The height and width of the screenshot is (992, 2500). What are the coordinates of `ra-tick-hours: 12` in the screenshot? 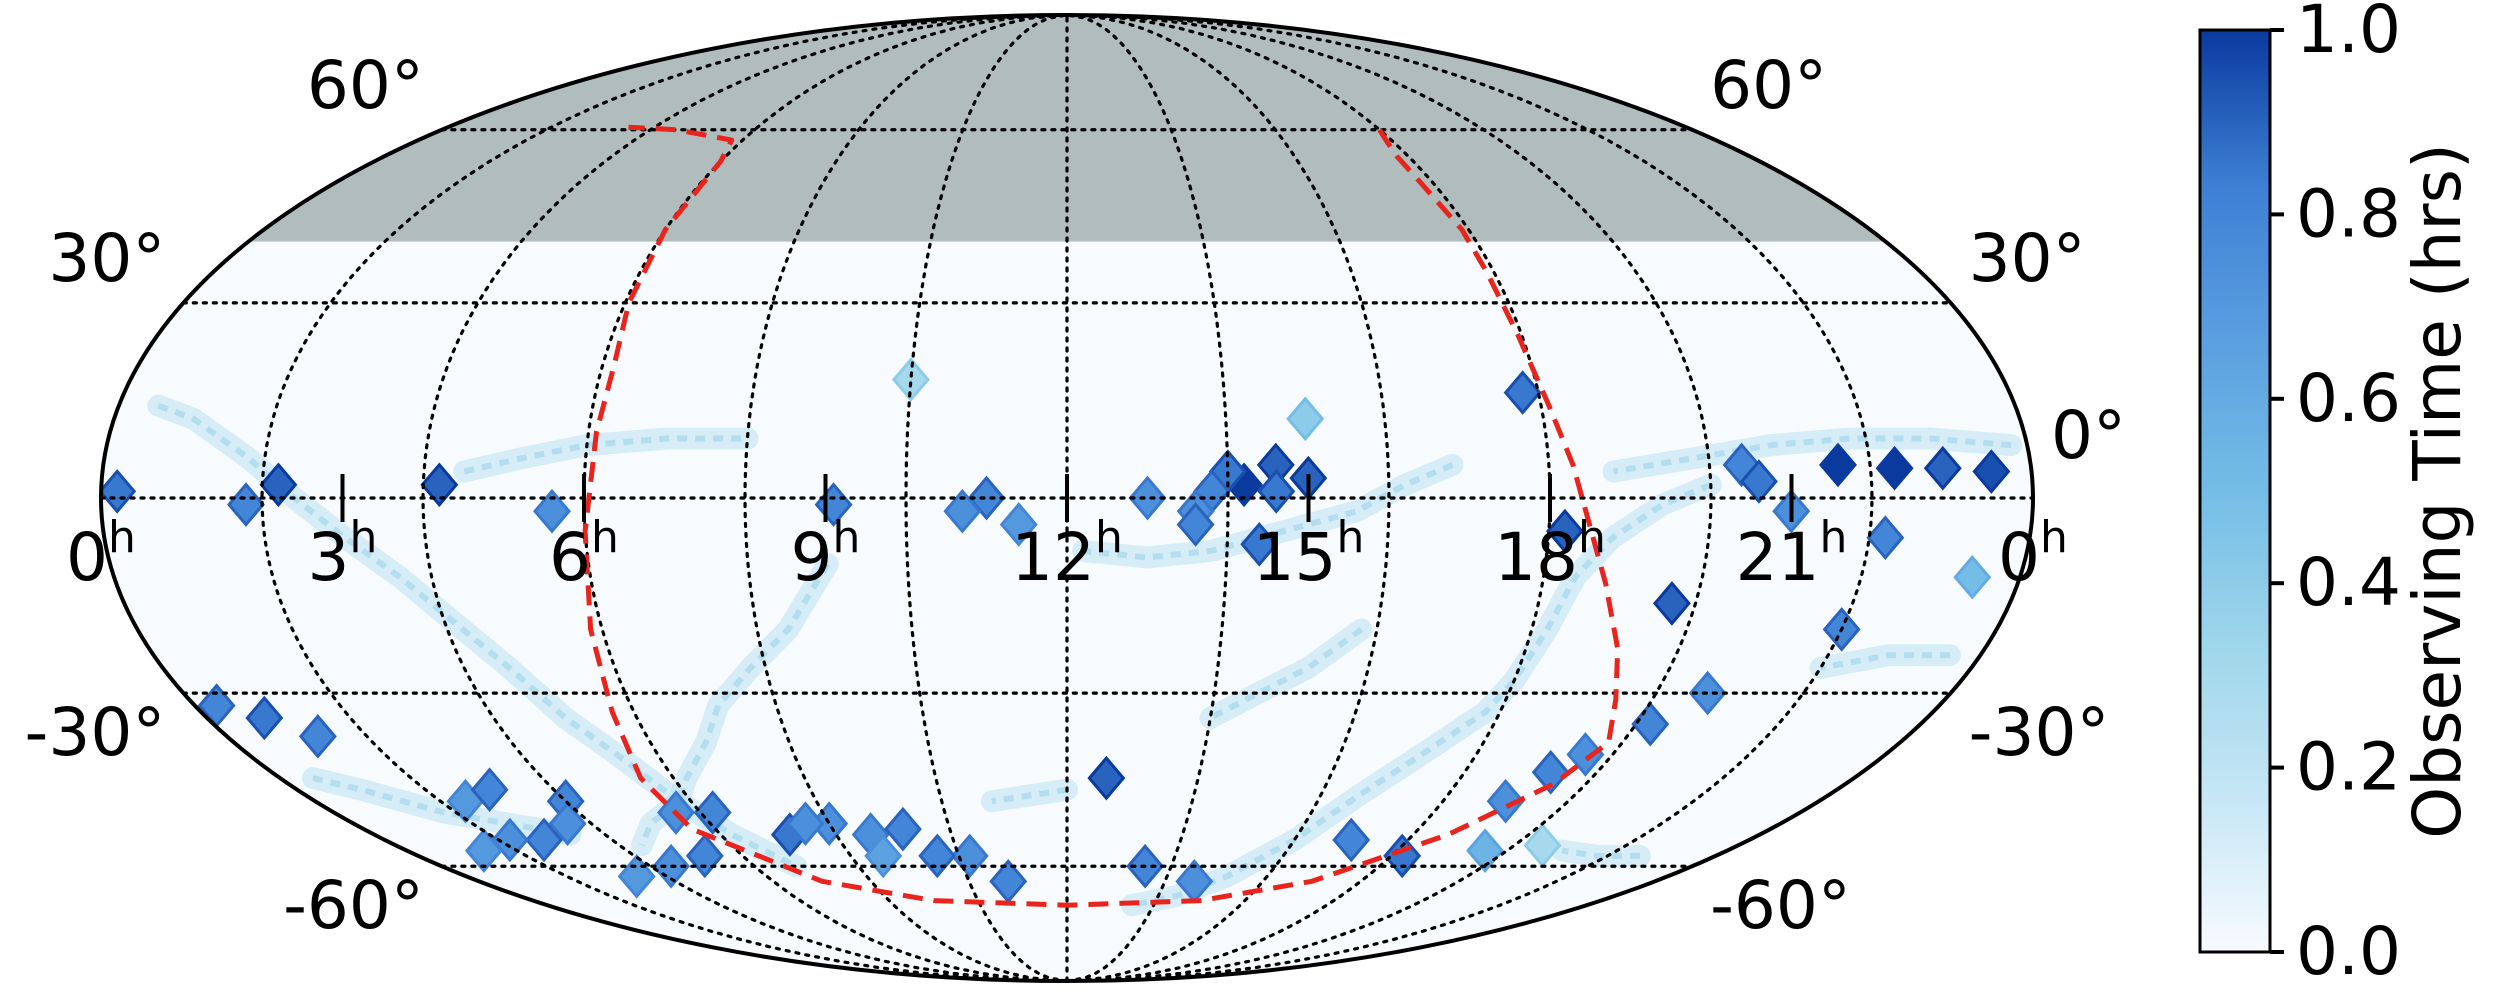 It's located at (1053, 557).